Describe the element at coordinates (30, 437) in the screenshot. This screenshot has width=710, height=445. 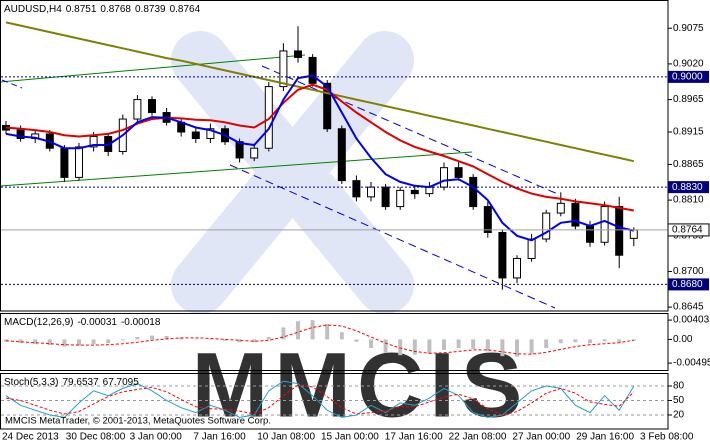
I see `x-tick-label: 24 Dec 2013` at that location.